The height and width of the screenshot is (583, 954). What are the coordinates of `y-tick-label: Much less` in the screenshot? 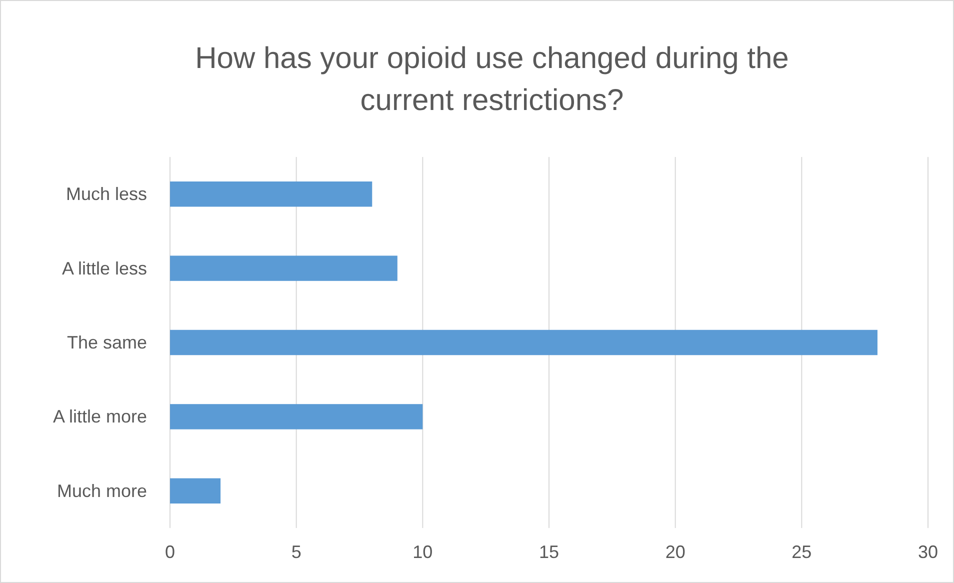 It's located at (106, 194).